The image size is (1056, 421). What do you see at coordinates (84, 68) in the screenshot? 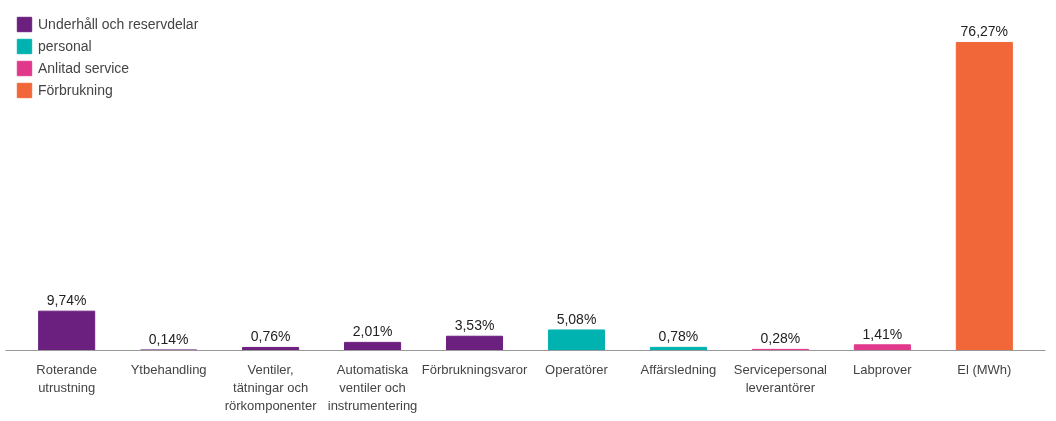
I see `legend-label: Anlitad service` at bounding box center [84, 68].